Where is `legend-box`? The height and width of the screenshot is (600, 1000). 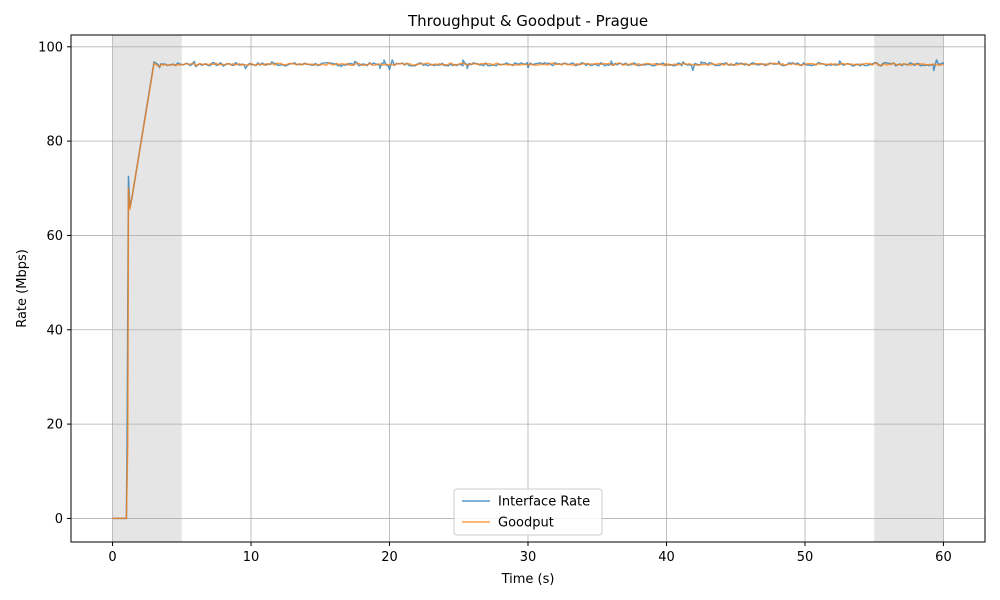
legend-box is located at coordinates (528, 512).